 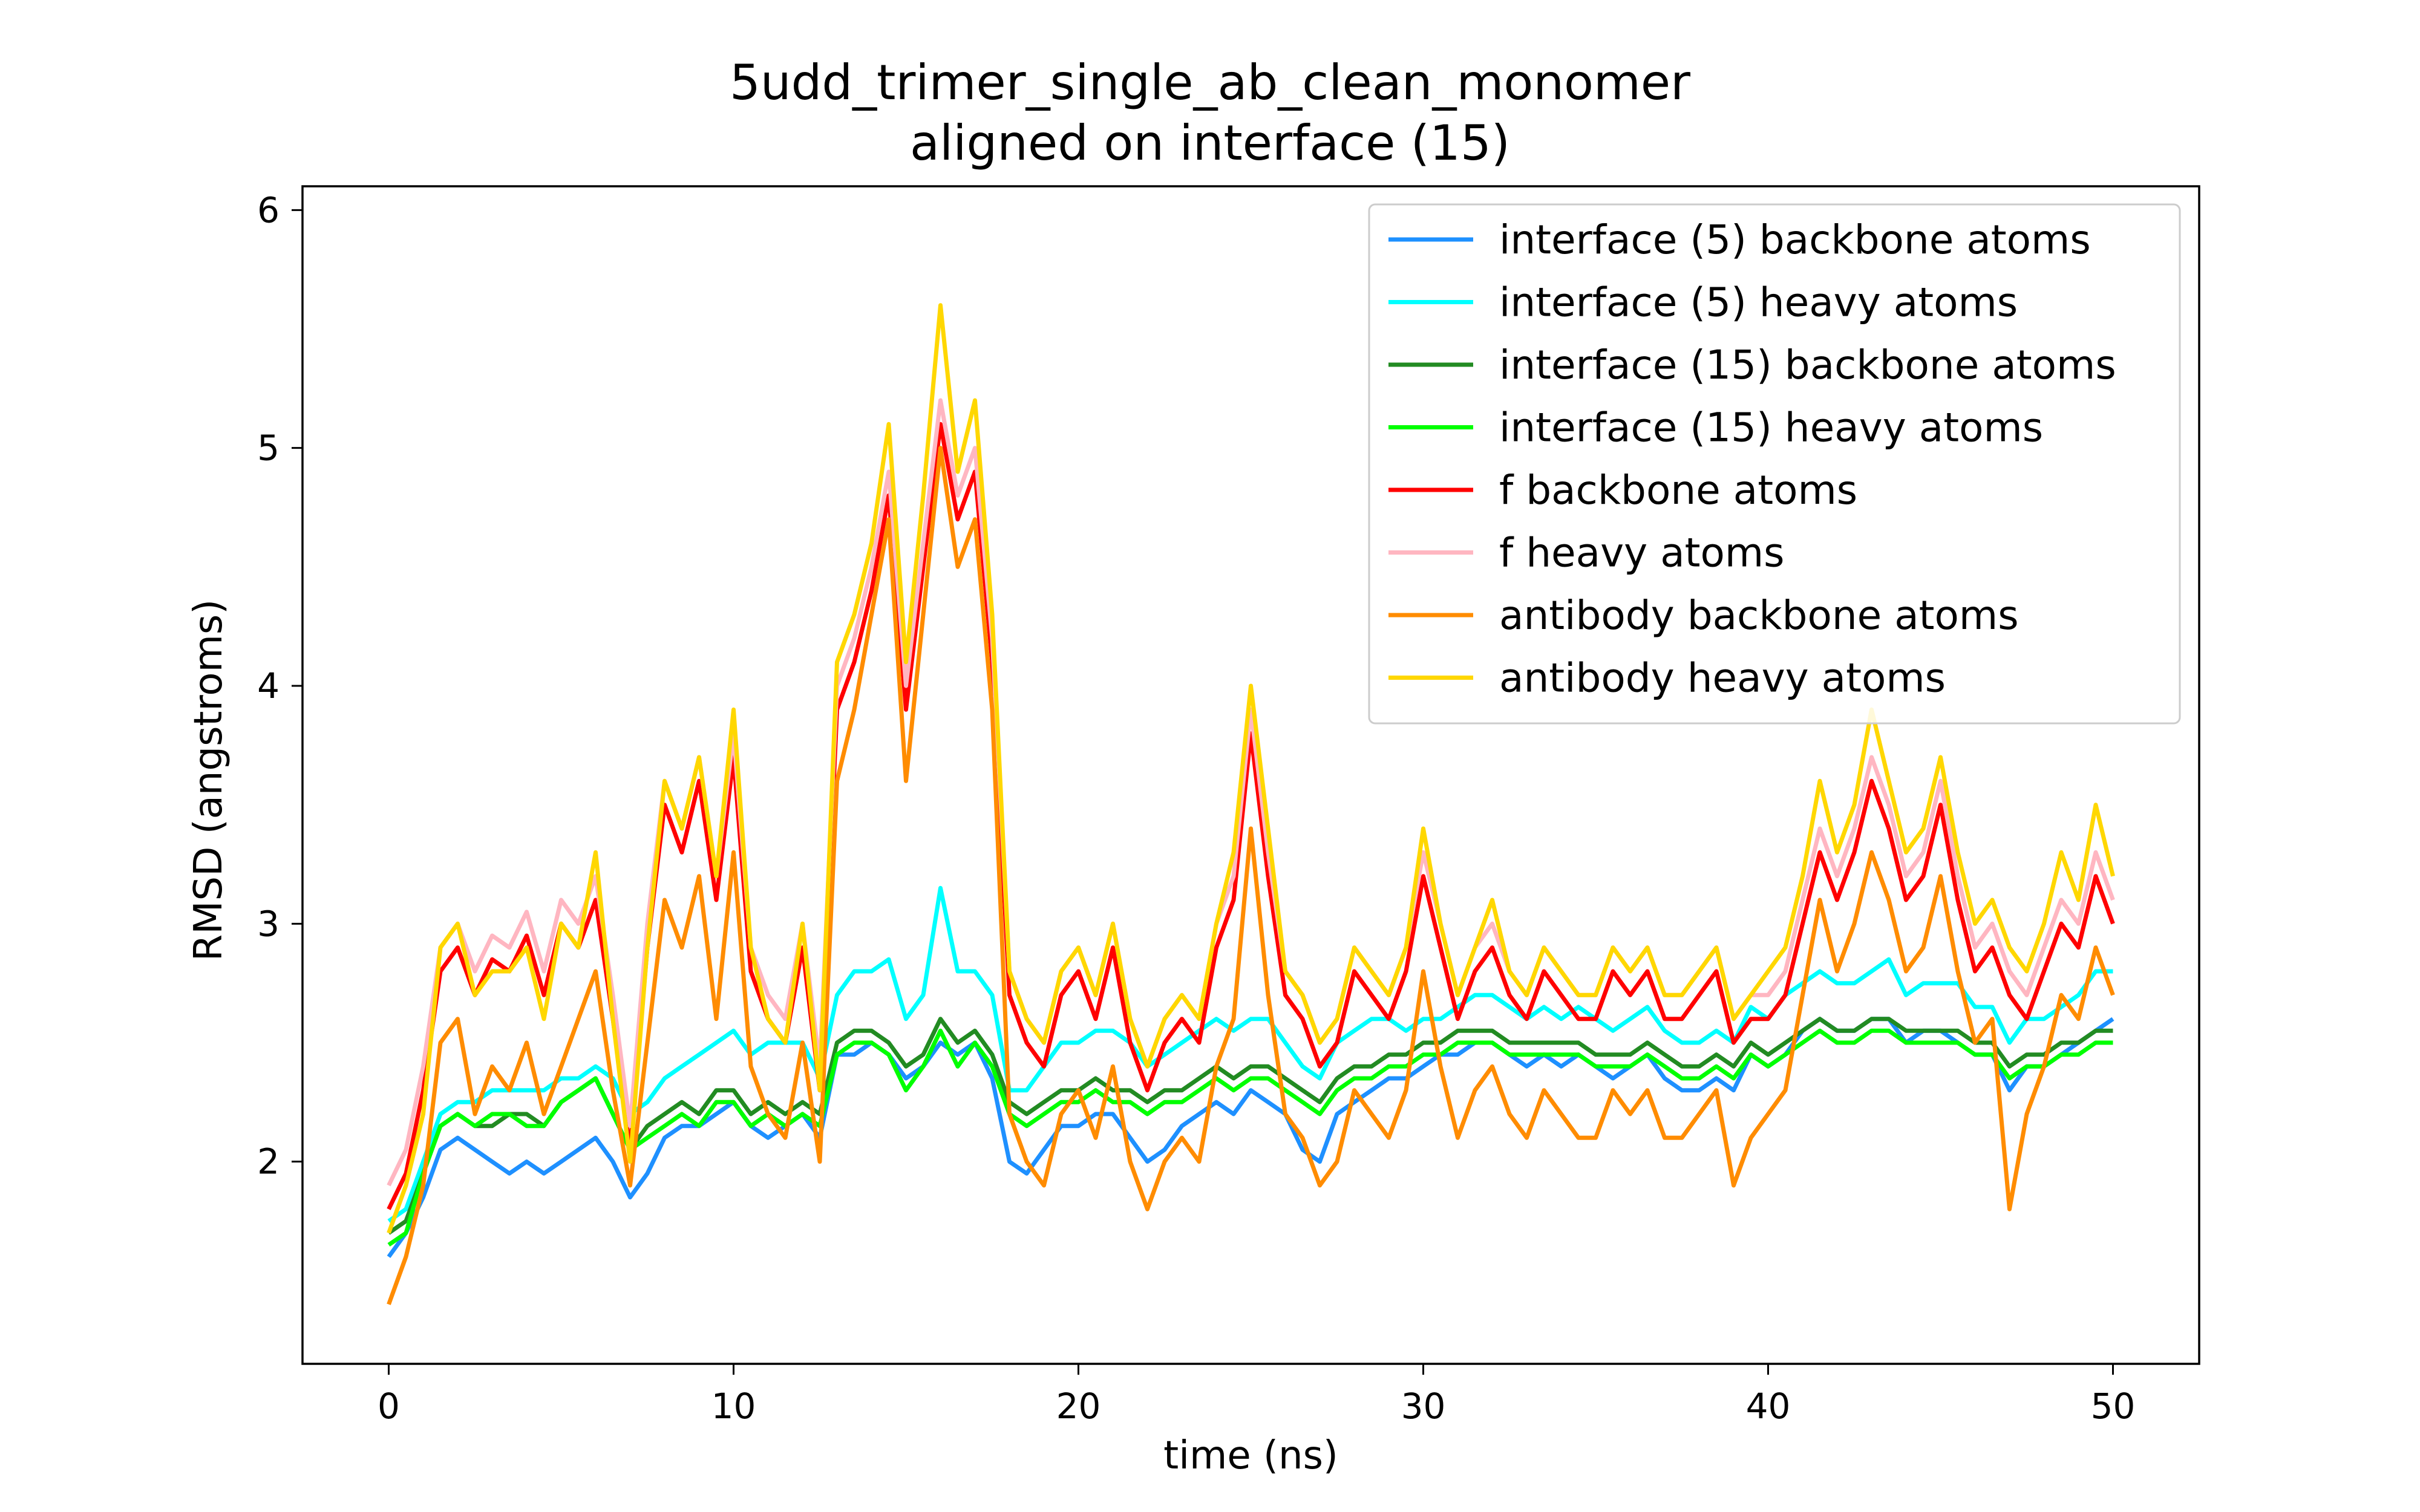 I want to click on chart-title: 5udd_trimer_single_ab_clean_monomer, so click(x=1210, y=82).